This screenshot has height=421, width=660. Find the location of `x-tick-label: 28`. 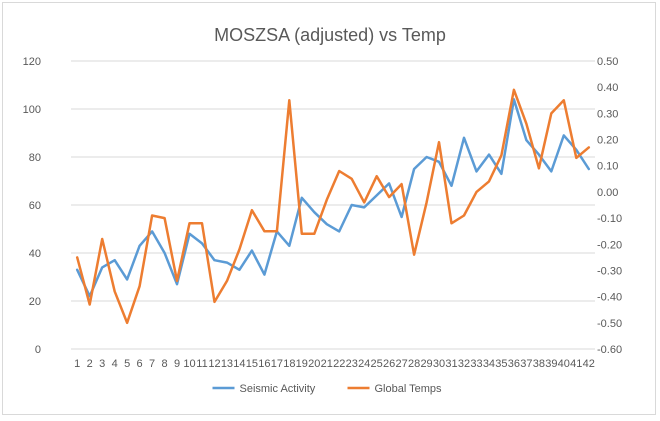

x-tick-label: 28 is located at coordinates (414, 364).